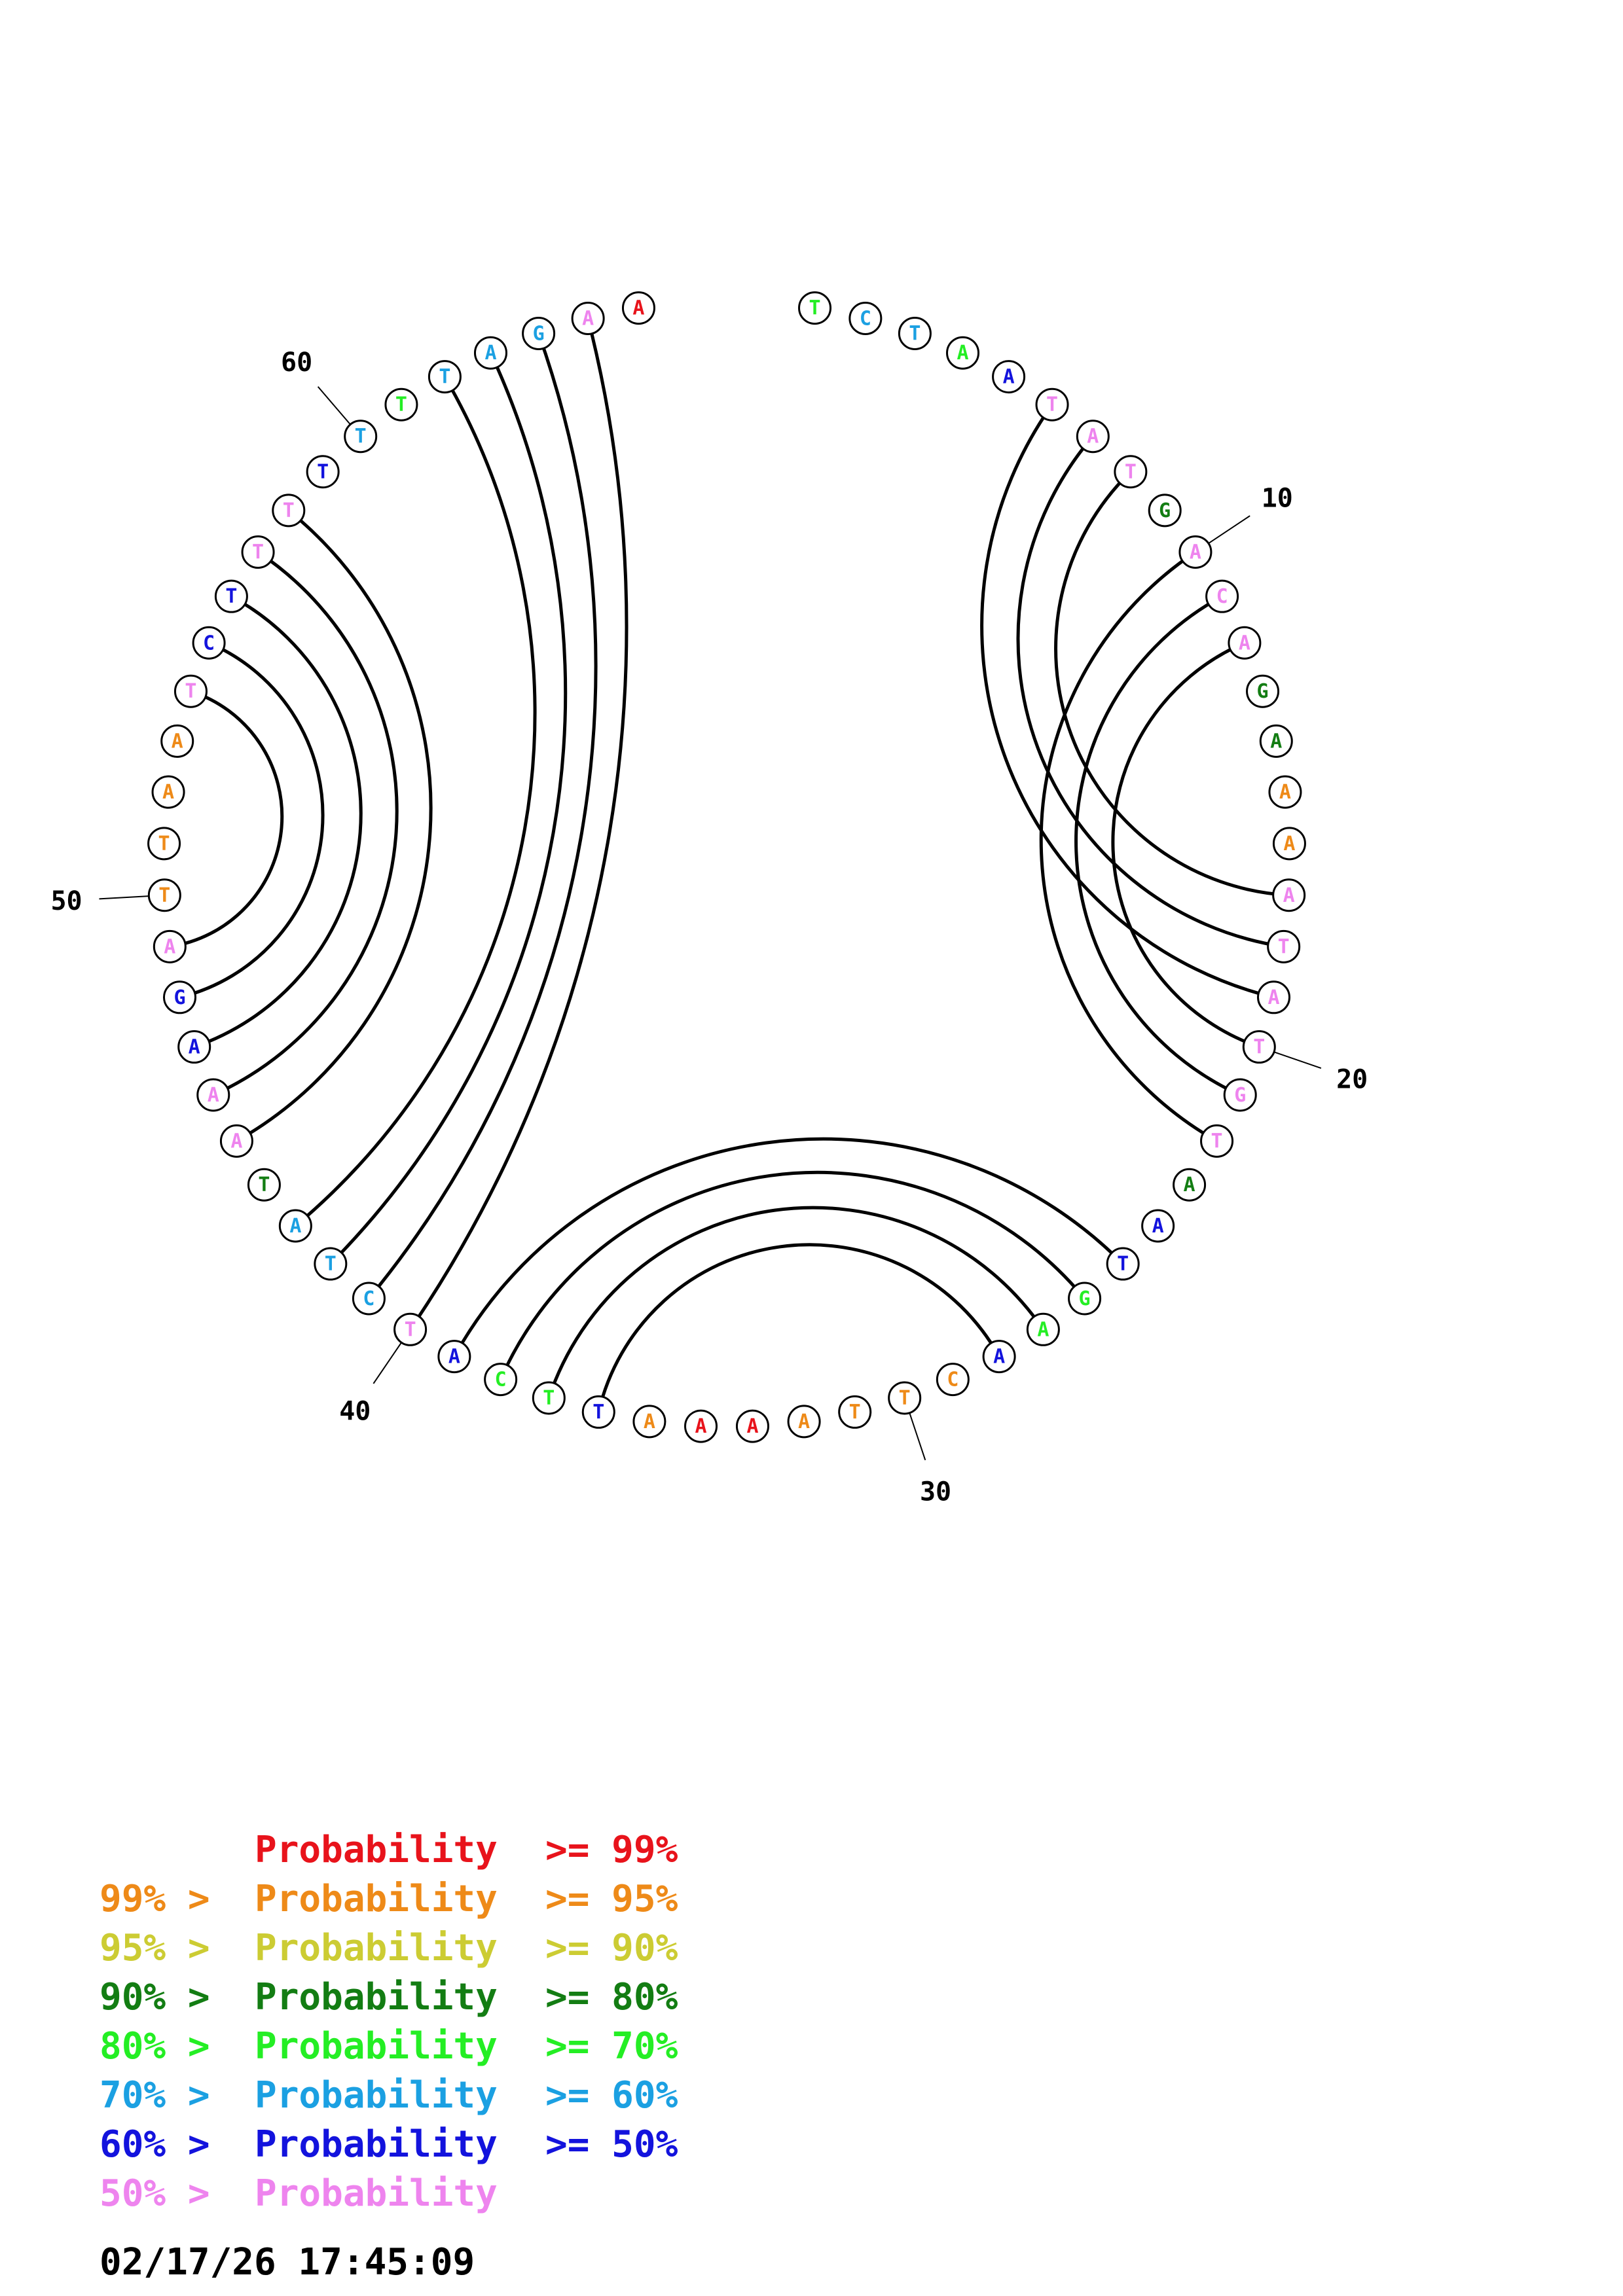 Image resolution: width=1623 pixels, height=2296 pixels. I want to click on nucleotide-24: A, so click(1158, 1226).